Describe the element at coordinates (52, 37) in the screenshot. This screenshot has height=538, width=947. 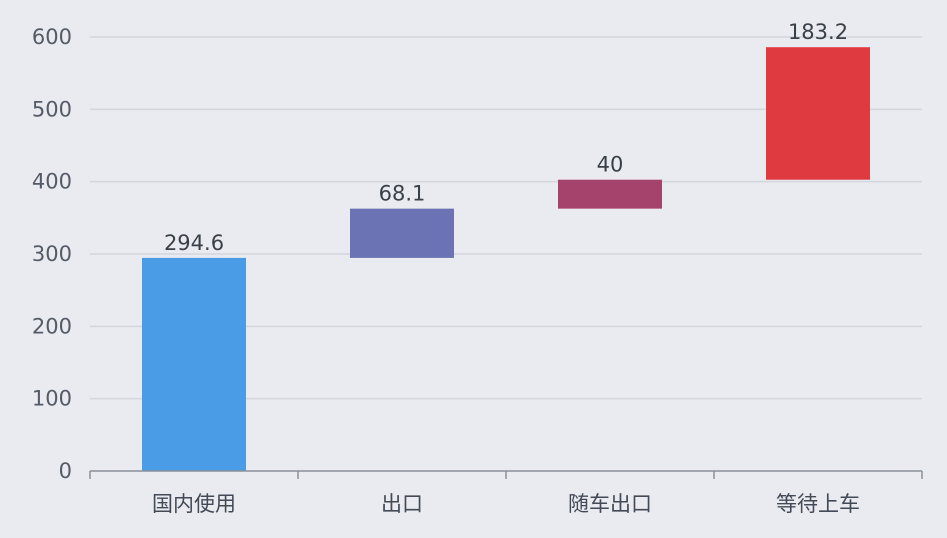
I see `y-tick-label: 600` at that location.